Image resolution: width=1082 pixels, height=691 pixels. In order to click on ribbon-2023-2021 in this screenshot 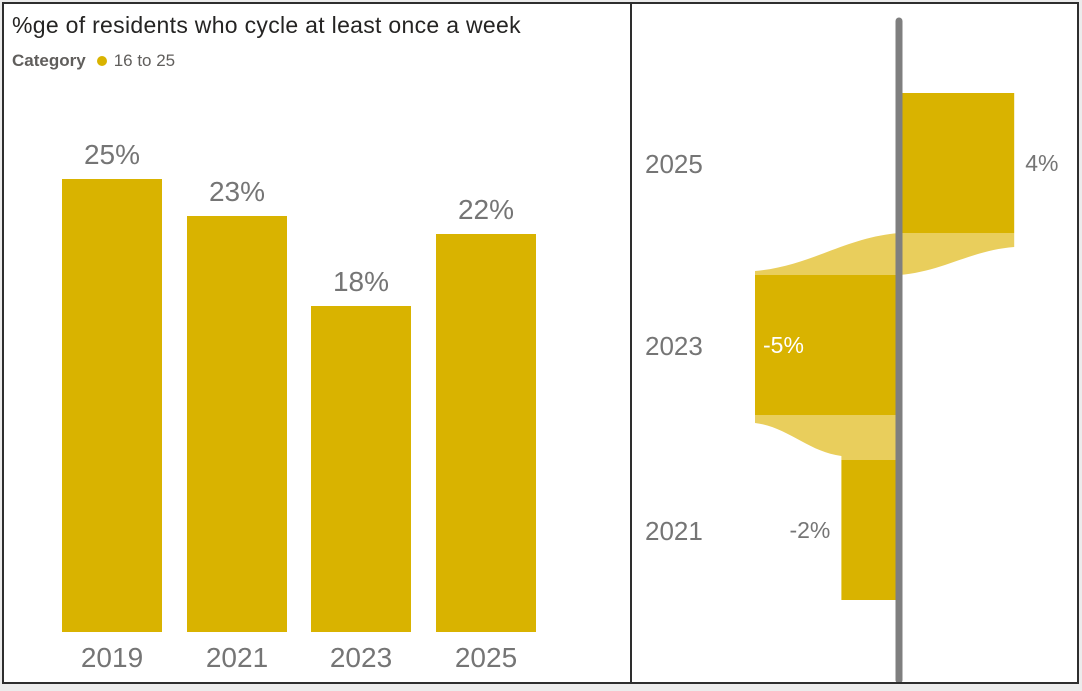, I will do `click(827, 437)`.